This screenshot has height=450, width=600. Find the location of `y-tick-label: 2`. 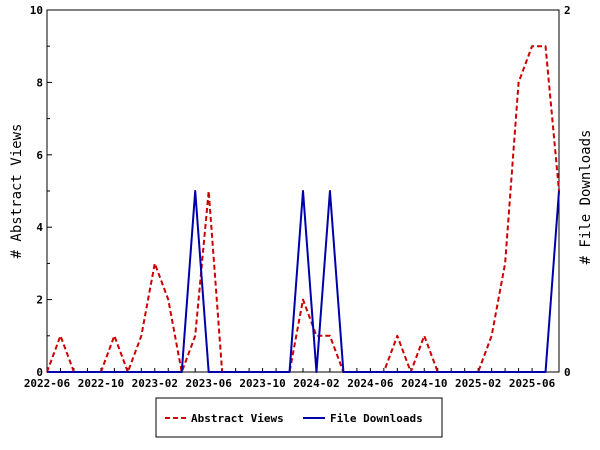

y-tick-label: 2 is located at coordinates (39, 300).